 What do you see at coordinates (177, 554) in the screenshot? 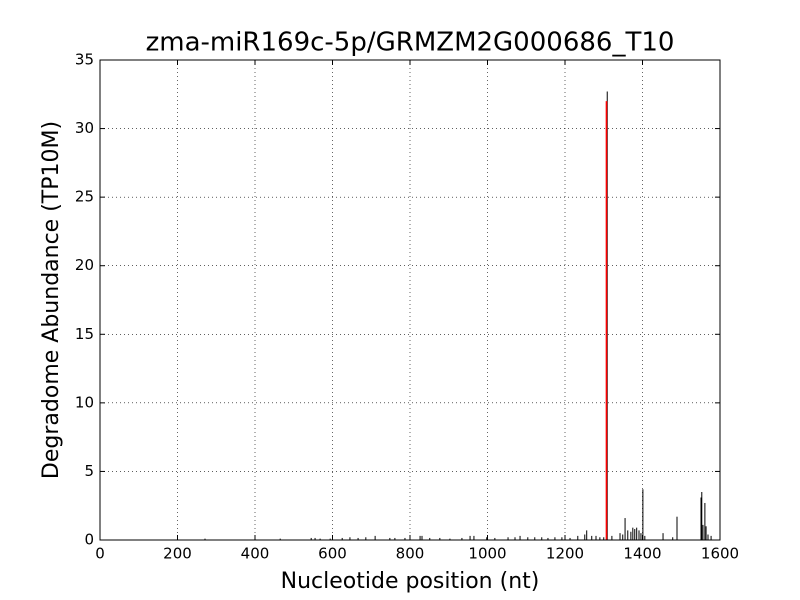
I see `x-tick-label: 200` at bounding box center [177, 554].